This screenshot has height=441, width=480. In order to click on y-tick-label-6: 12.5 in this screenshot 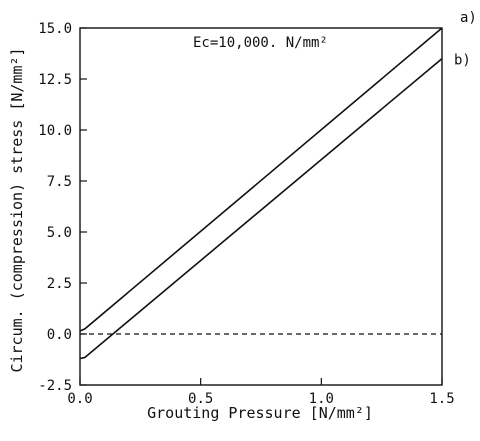, I will do `click(55, 80)`.